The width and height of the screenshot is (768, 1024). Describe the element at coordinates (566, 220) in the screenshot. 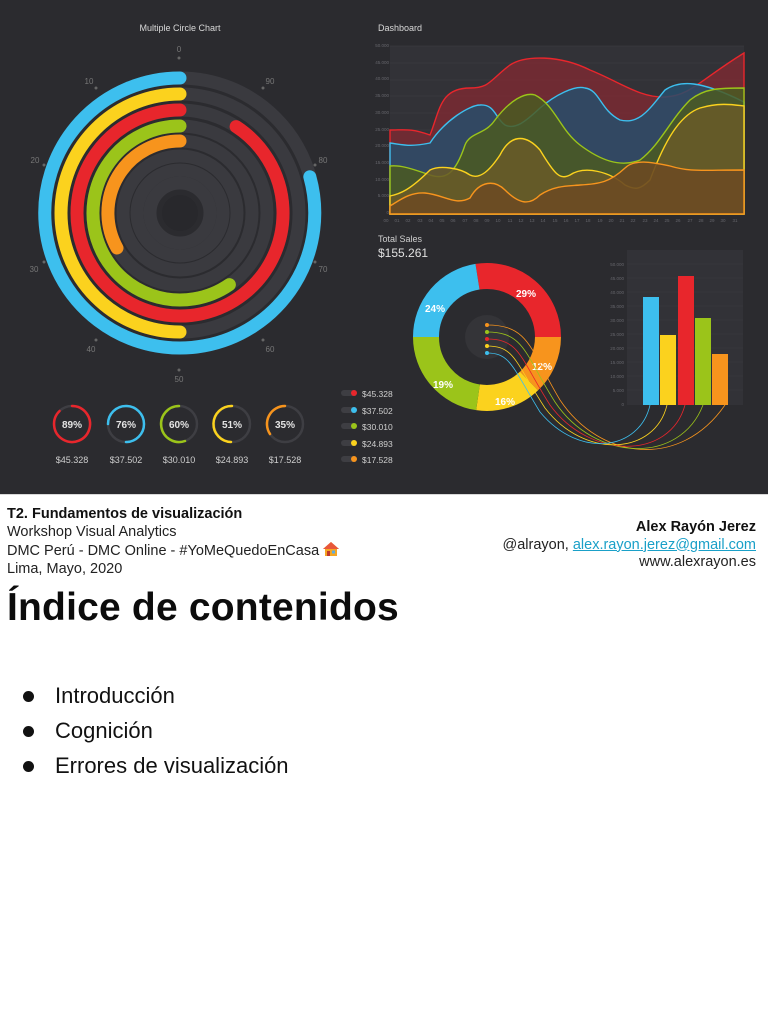

I see `svg-text: 16` at that location.